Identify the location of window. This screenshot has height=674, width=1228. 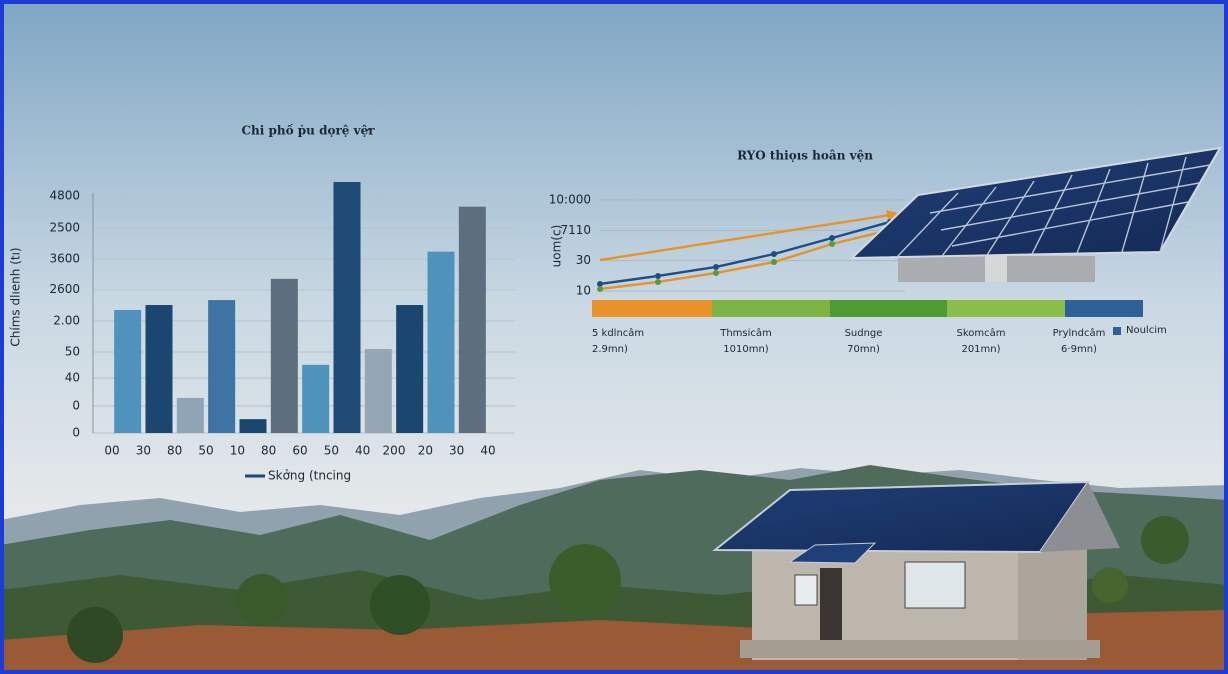
(806, 590).